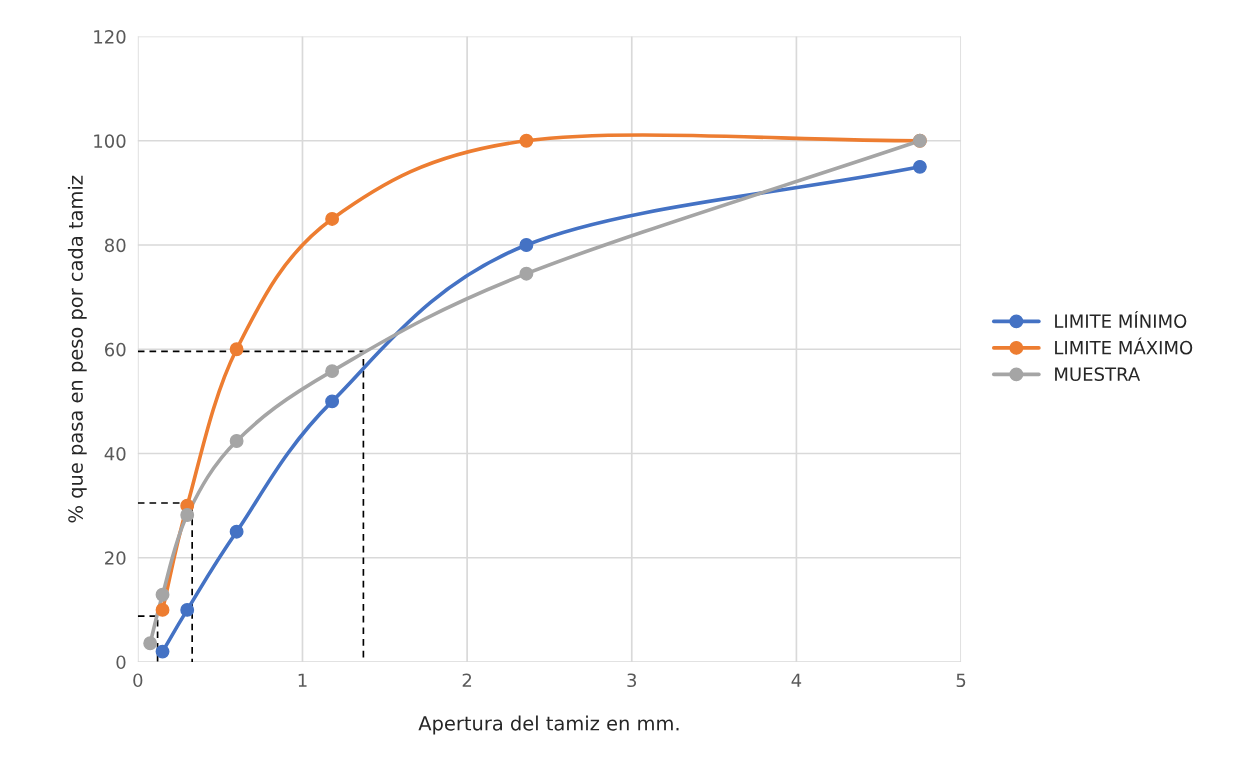 This screenshot has height=777, width=1253. Describe the element at coordinates (467, 680) in the screenshot. I see `x-tick-label: 2` at that location.